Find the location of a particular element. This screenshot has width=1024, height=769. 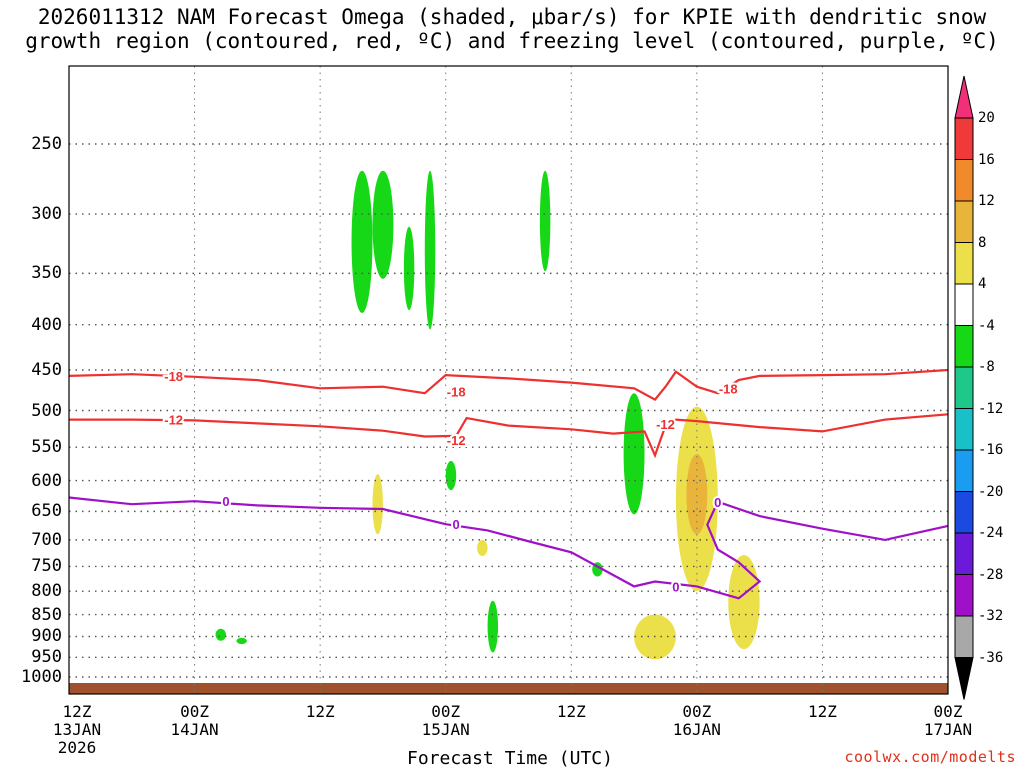

y-tick-label: 750 is located at coordinates (46, 566).